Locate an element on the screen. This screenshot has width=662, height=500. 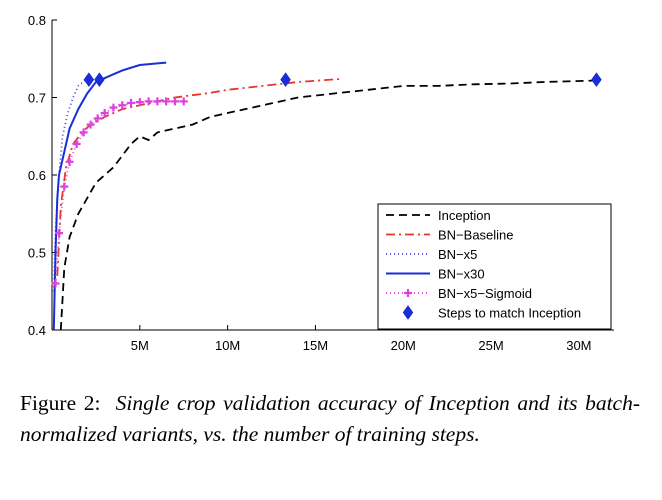
x-tick-label: 5M is located at coordinates (140, 345).